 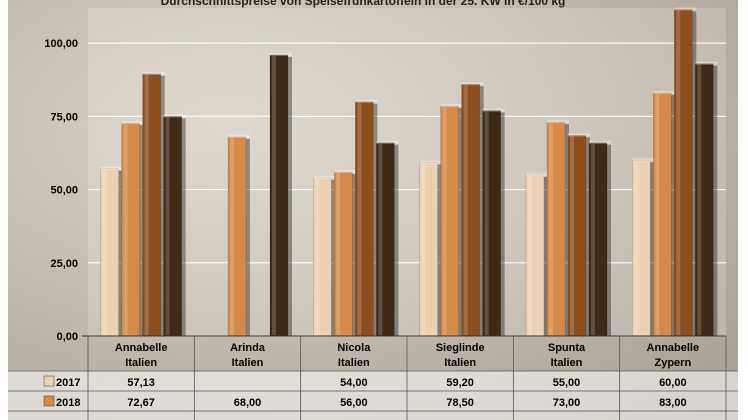 What do you see at coordinates (68, 403) in the screenshot?
I see `legend-label: 2018` at bounding box center [68, 403].